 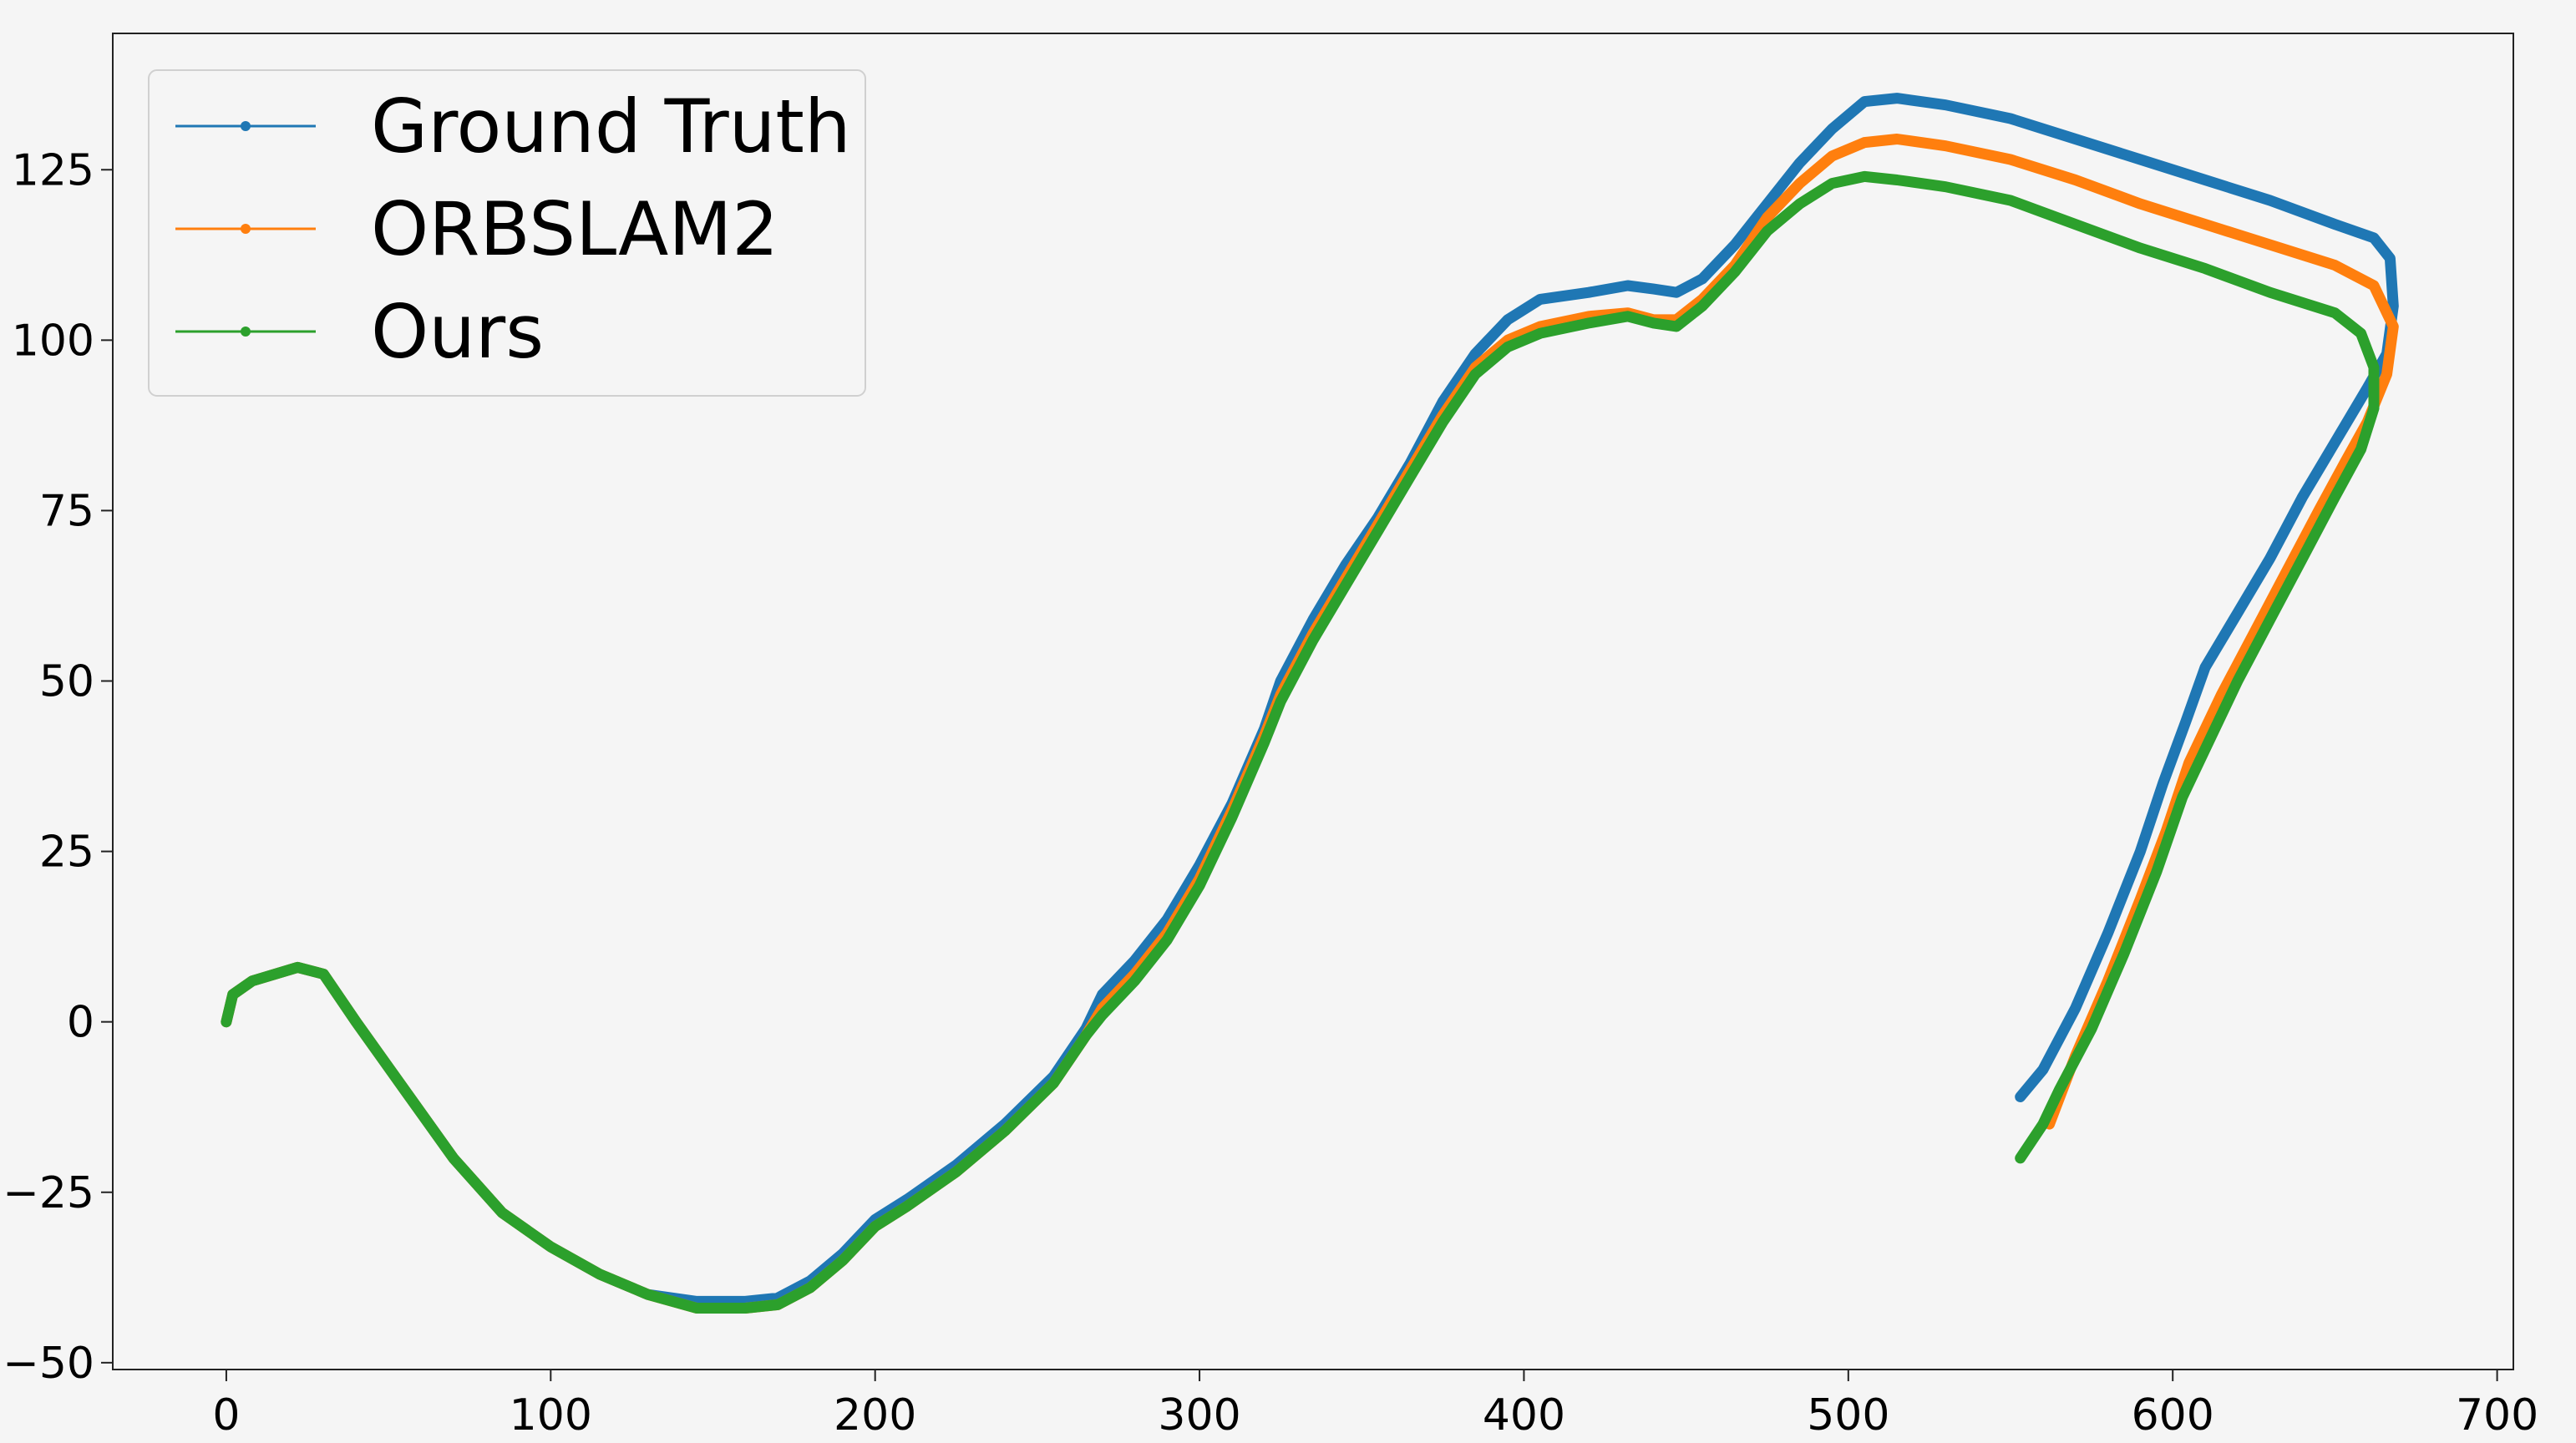 I want to click on y-tick-label: 100, so click(x=53, y=341).